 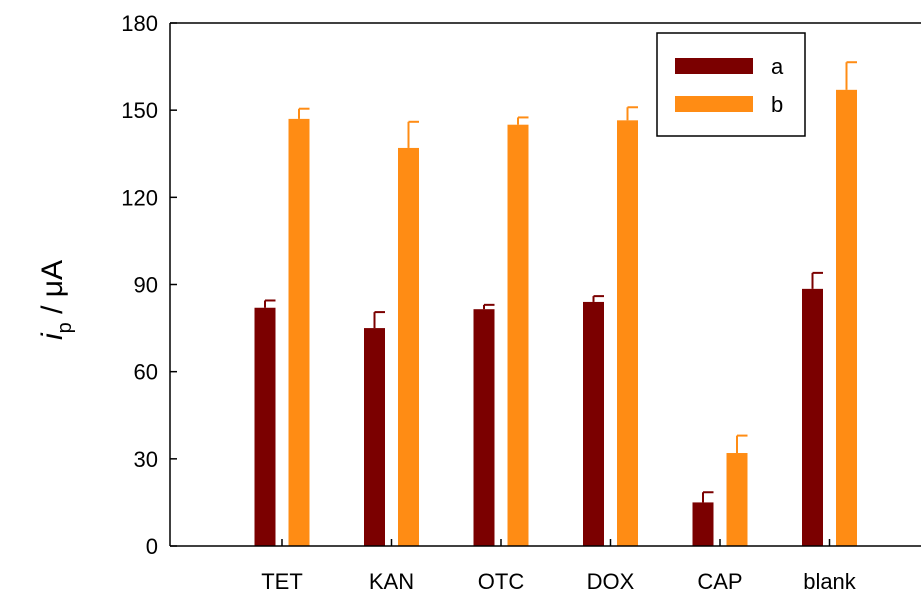 What do you see at coordinates (408, 346) in the screenshot?
I see `bar-b-KAN` at bounding box center [408, 346].